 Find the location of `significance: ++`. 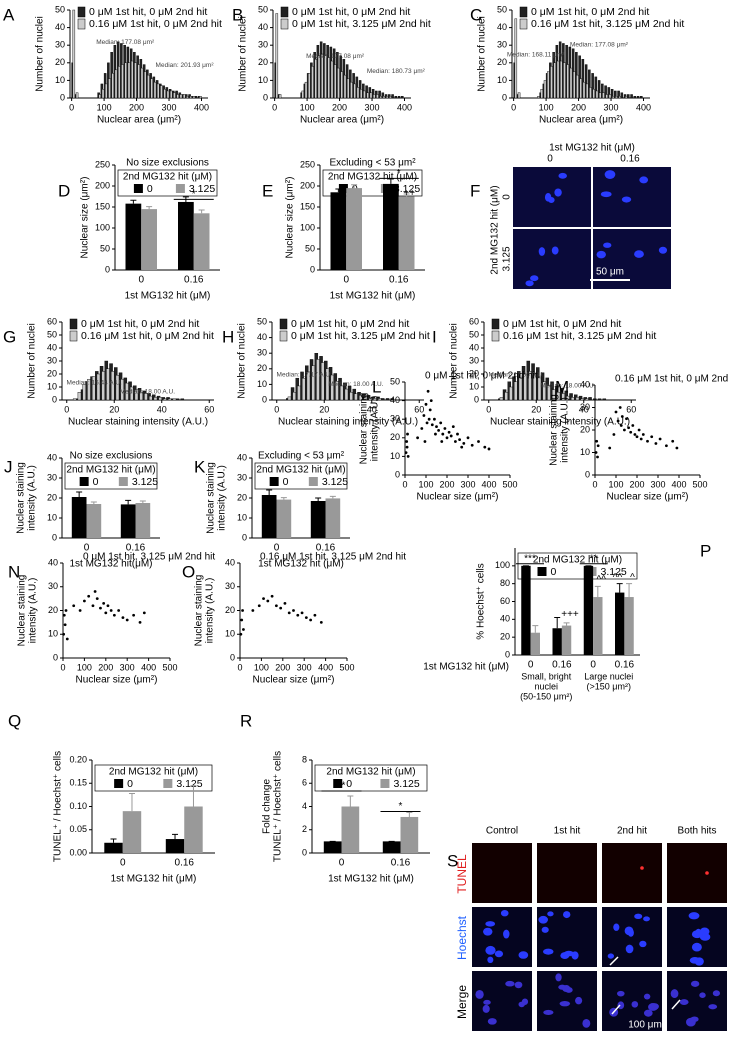

significance: ++ is located at coordinates (409, 193).